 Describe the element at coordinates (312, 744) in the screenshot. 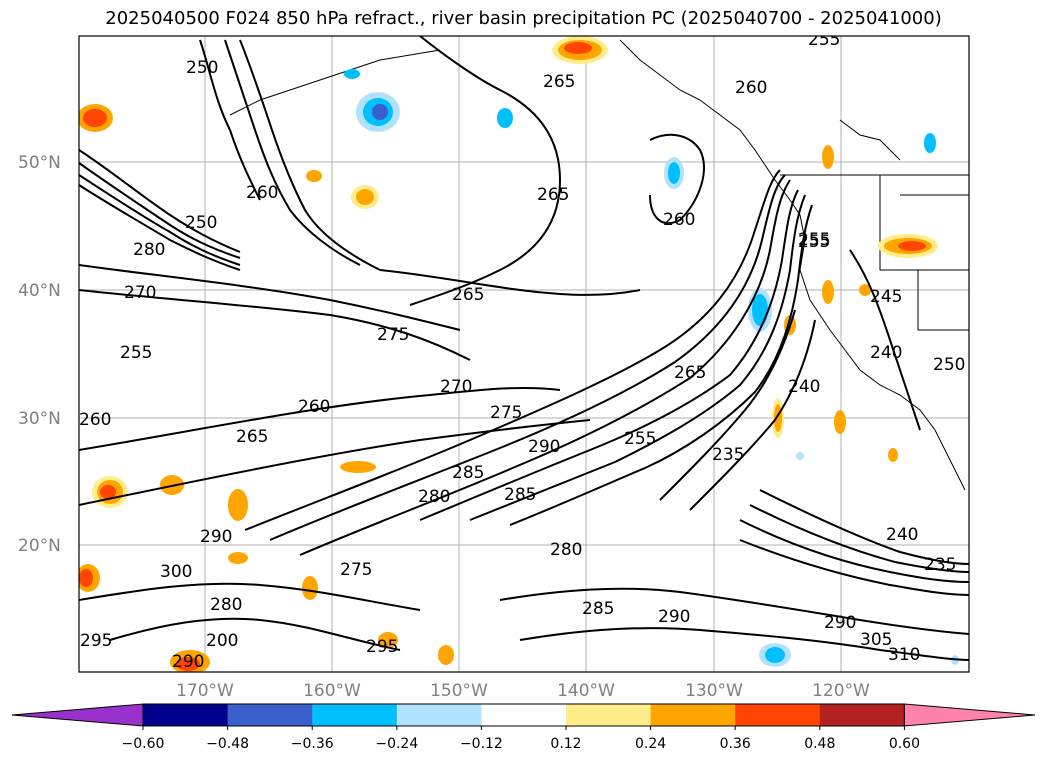

I see `colorbar-tick-label: −0.36` at that location.